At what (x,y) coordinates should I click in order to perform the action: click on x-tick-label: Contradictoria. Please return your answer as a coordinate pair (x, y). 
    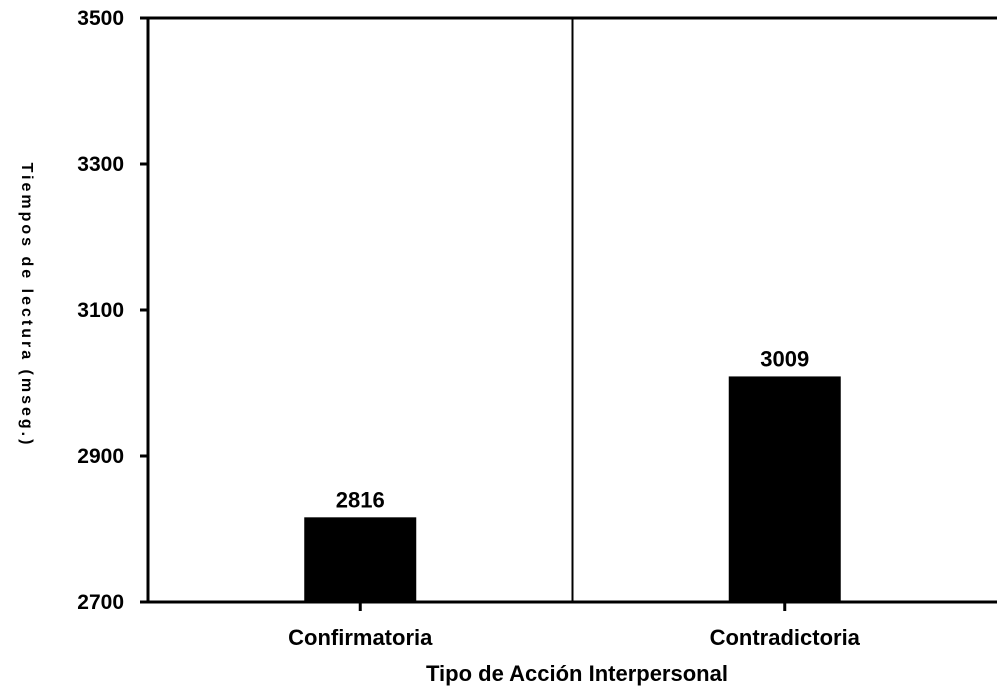
    Looking at the image, I should click on (785, 637).